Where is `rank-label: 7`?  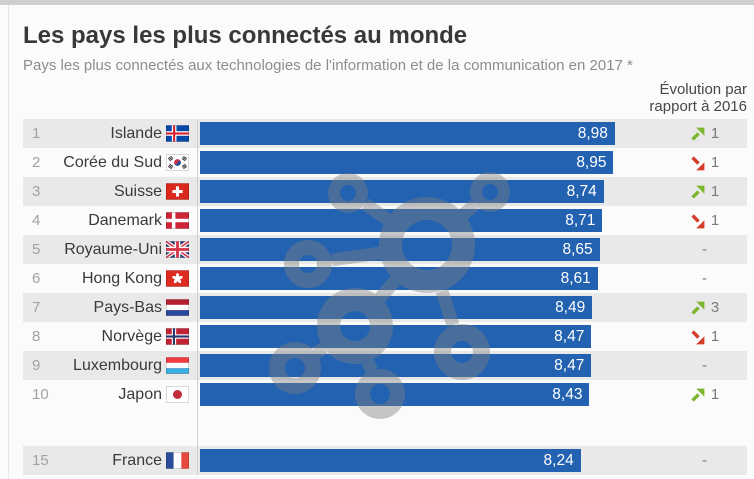
rank-label: 7 is located at coordinates (36, 307).